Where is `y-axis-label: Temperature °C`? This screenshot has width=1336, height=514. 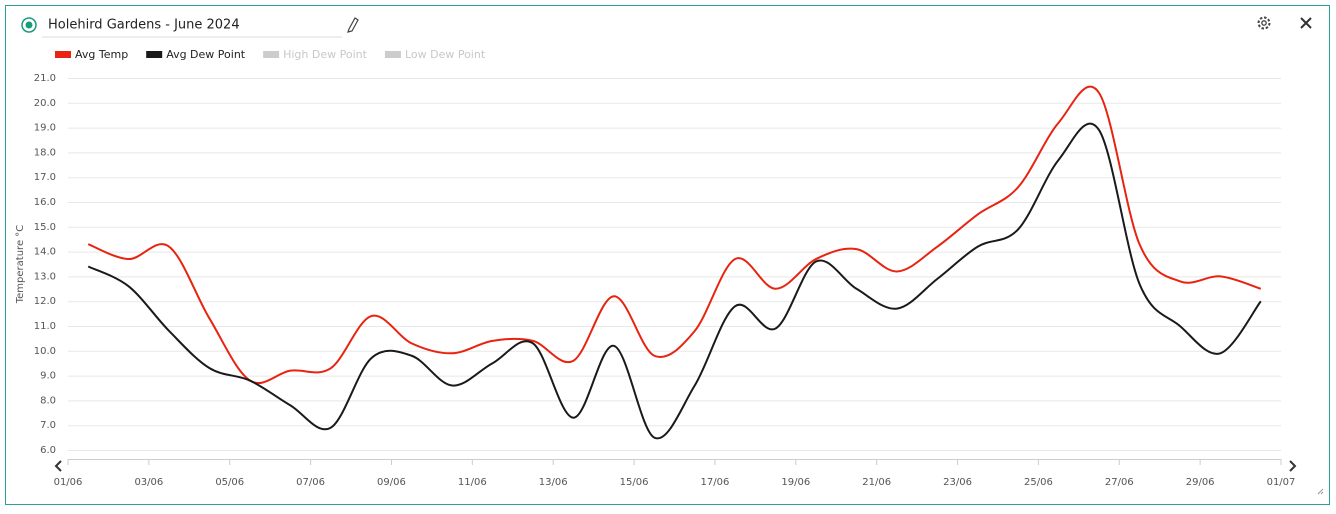 y-axis-label: Temperature °C is located at coordinates (20, 265).